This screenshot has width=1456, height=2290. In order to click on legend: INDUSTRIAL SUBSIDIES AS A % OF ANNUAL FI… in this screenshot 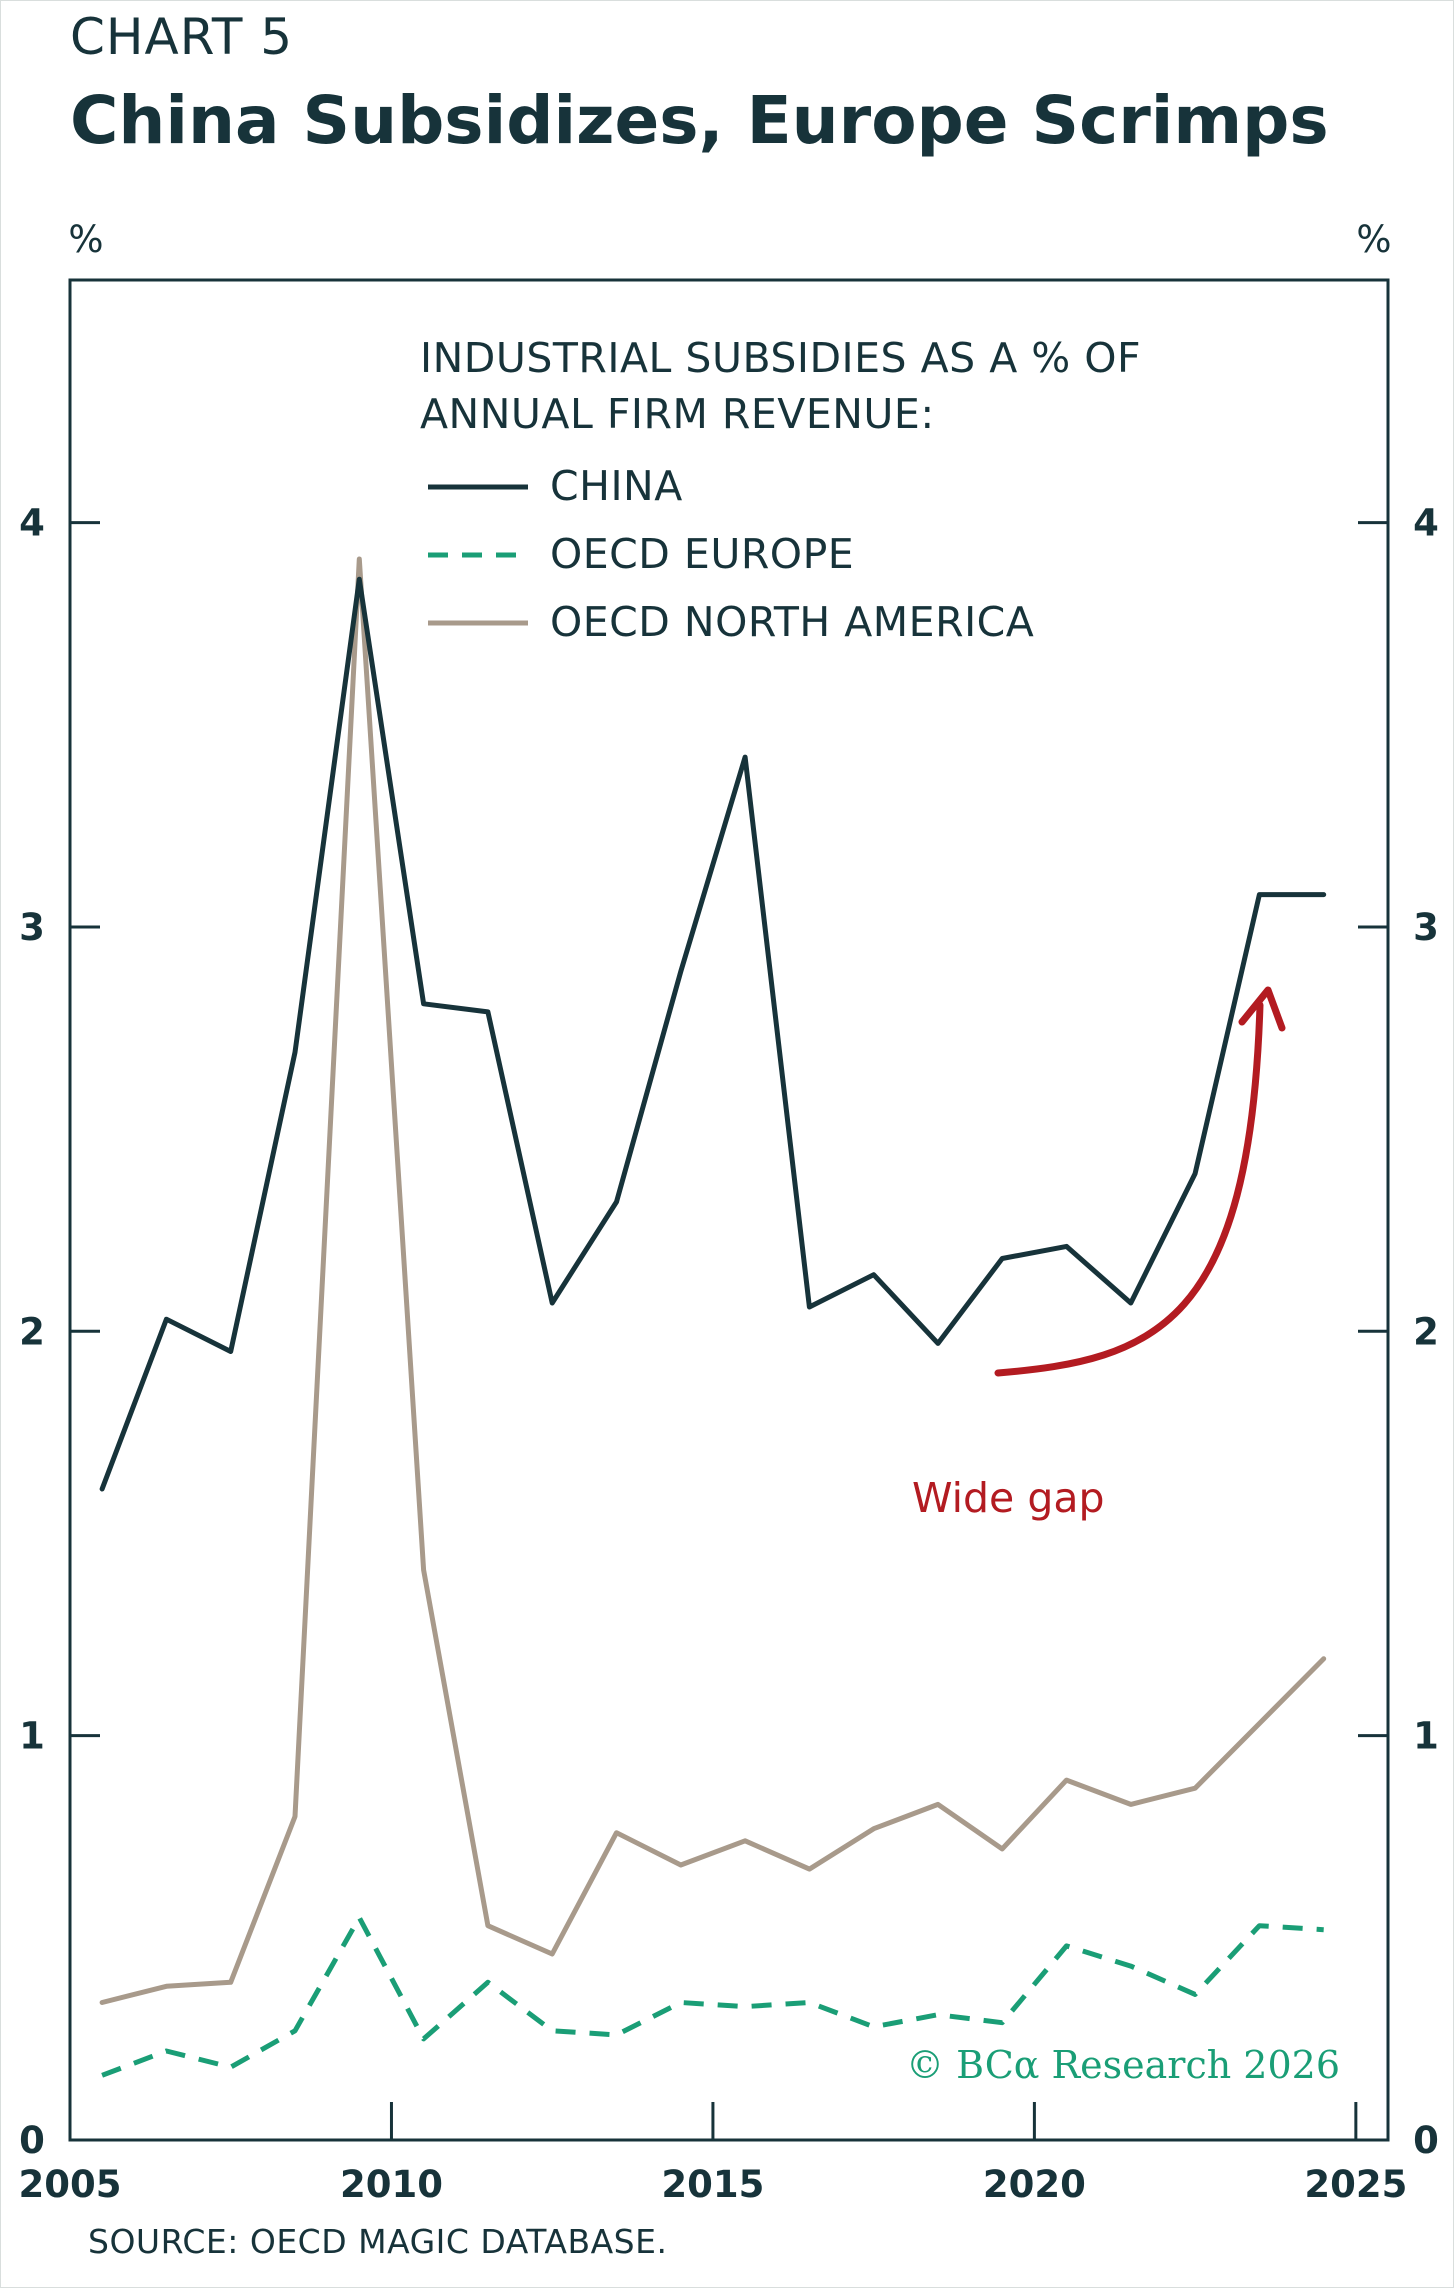, I will do `click(780, 490)`.